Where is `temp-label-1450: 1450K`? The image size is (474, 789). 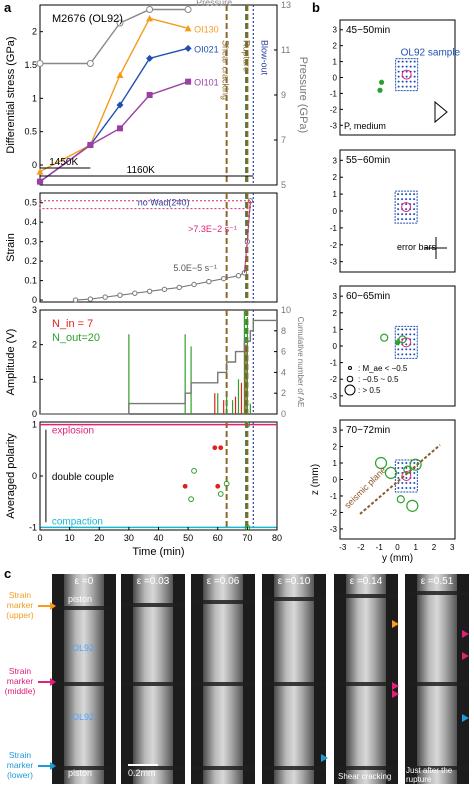 temp-label-1450: 1450K is located at coordinates (63, 162).